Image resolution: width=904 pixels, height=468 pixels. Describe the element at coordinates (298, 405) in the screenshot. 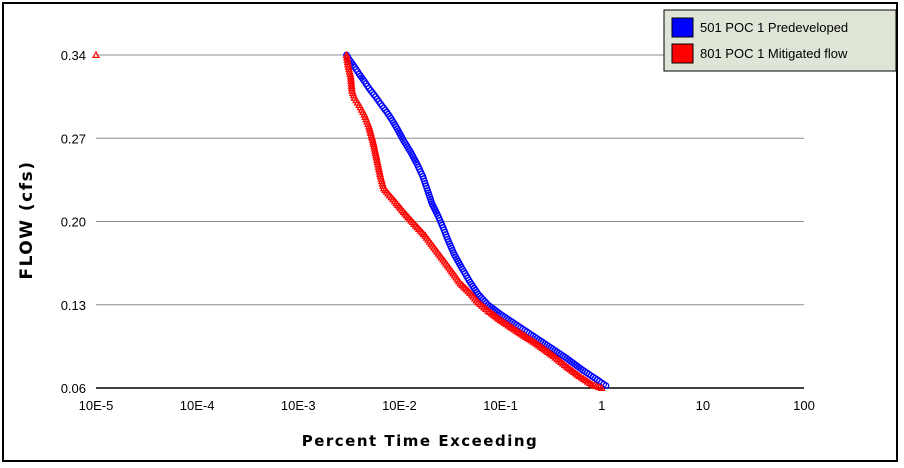

I see `x-tick-label: 10E-3` at that location.